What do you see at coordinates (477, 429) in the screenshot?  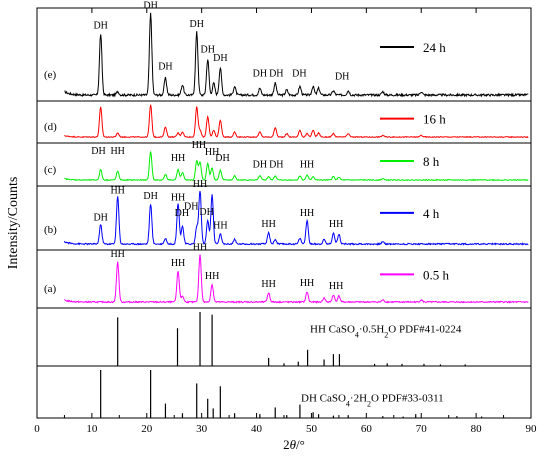 I see `x-tick-label-80: 80` at bounding box center [477, 429].